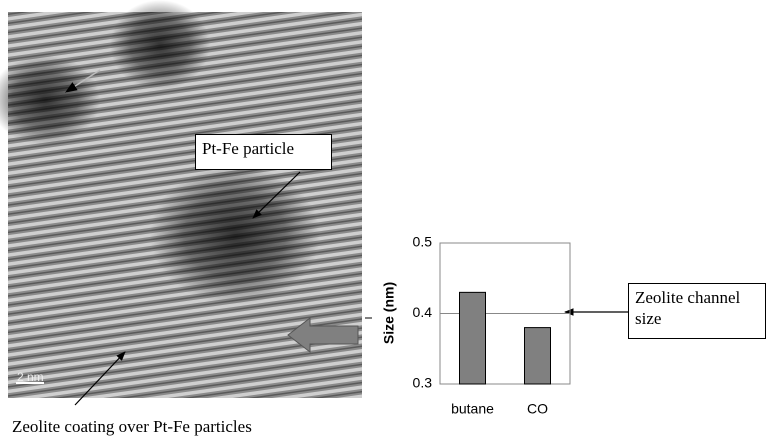 The height and width of the screenshot is (438, 767). Describe the element at coordinates (537, 409) in the screenshot. I see `x-tick-label: CO` at that location.